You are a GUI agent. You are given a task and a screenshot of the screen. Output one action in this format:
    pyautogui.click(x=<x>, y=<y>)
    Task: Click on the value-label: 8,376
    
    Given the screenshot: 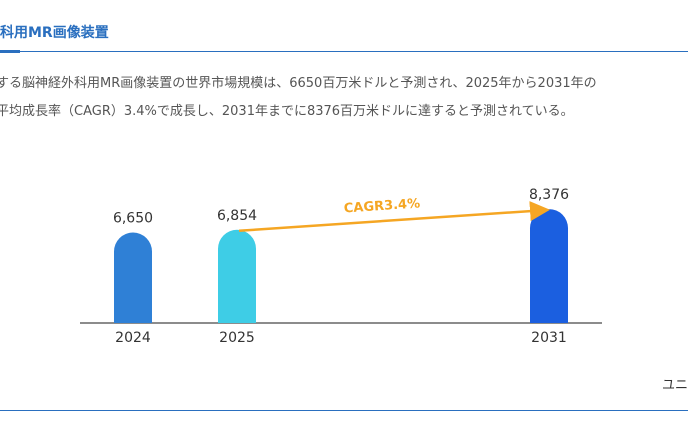 What is the action you would take?
    pyautogui.click(x=549, y=195)
    